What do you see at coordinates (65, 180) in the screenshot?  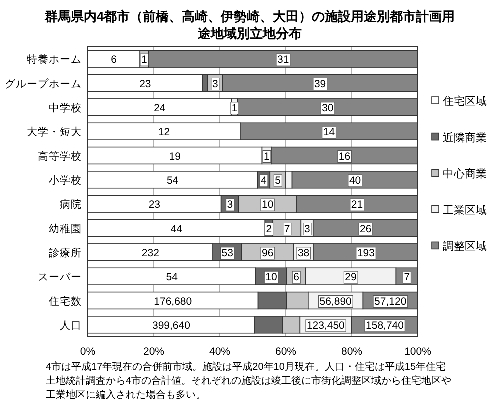 I see `y-tick-label: 小学校` at bounding box center [65, 180].